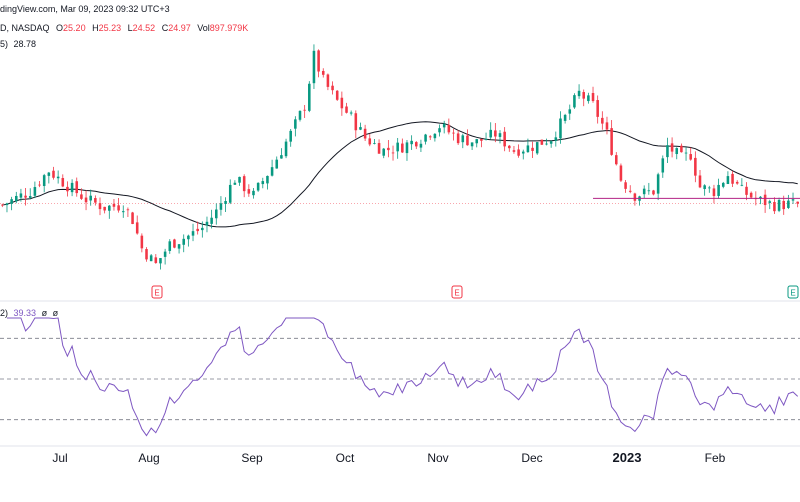 The height and width of the screenshot is (502, 800). Describe the element at coordinates (179, 28) in the screenshot. I see `close-value: 24.97` at that location.